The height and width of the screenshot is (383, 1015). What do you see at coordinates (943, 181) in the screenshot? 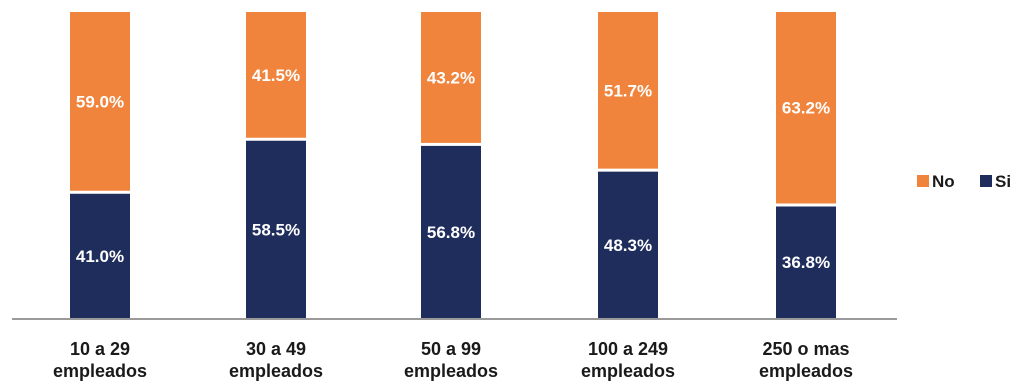
I see `legend-label-no: No` at bounding box center [943, 181].